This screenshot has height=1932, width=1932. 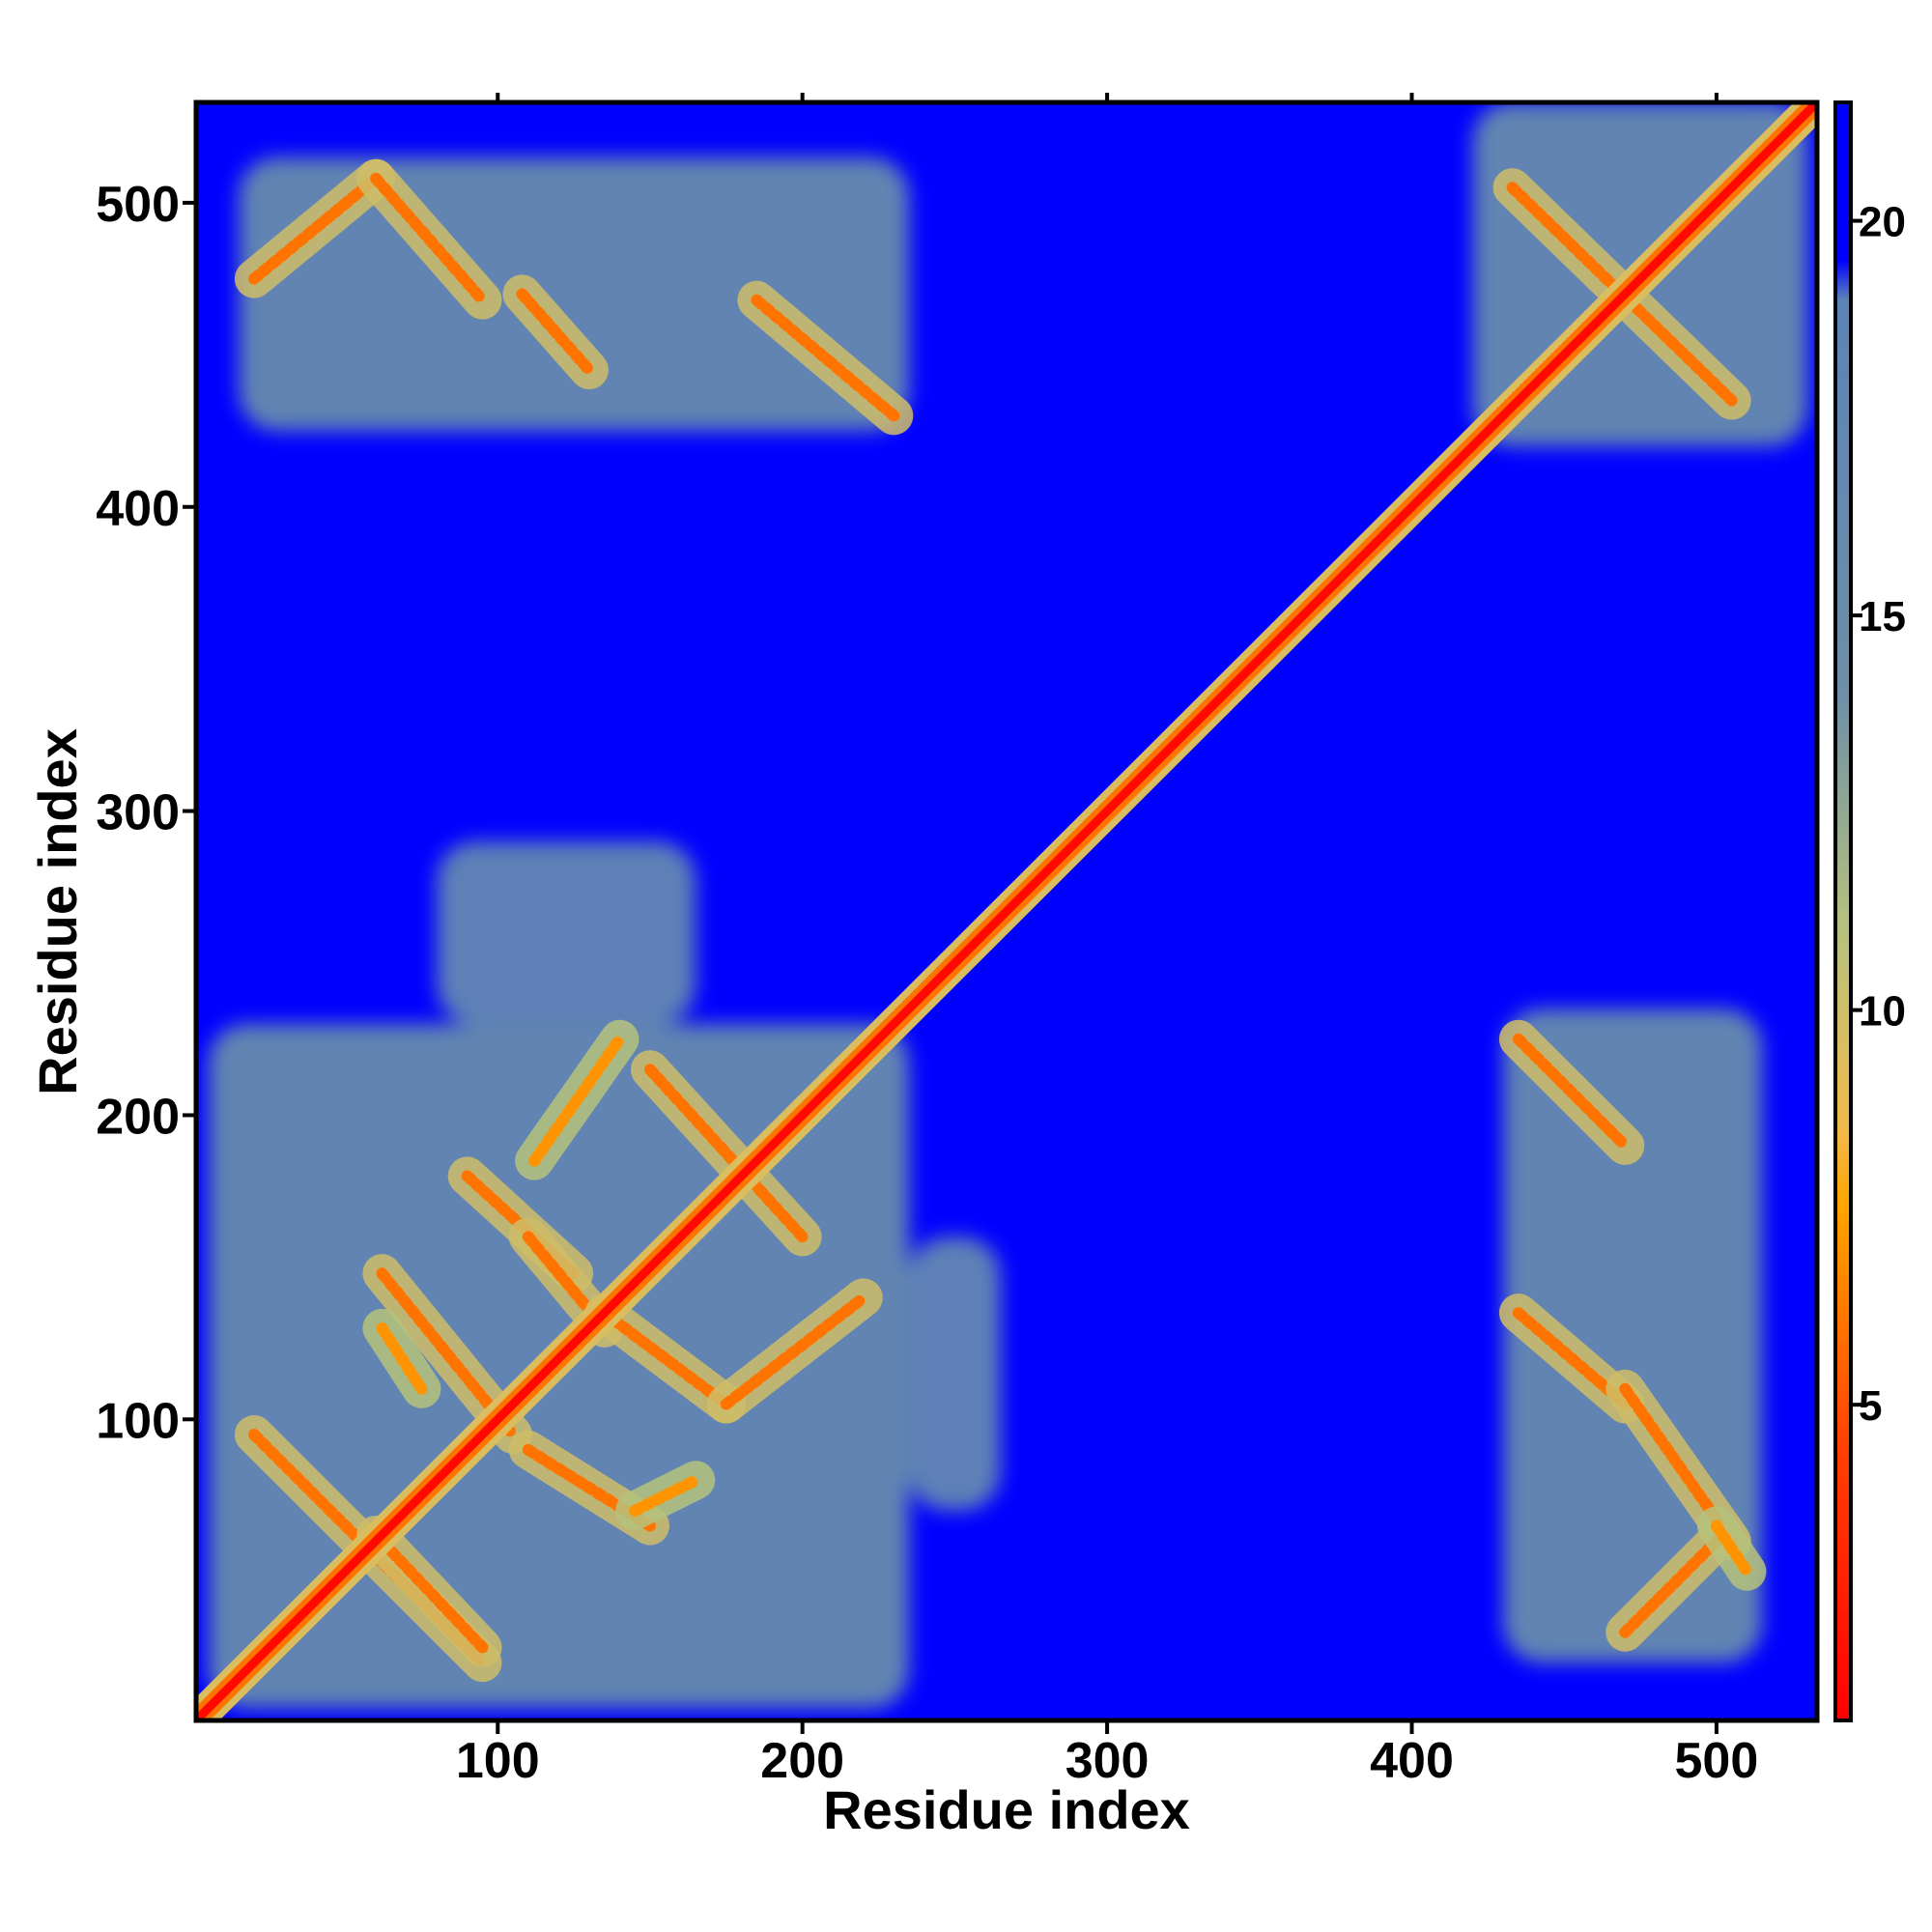 I want to click on colorbar-frame, so click(x=1843, y=911).